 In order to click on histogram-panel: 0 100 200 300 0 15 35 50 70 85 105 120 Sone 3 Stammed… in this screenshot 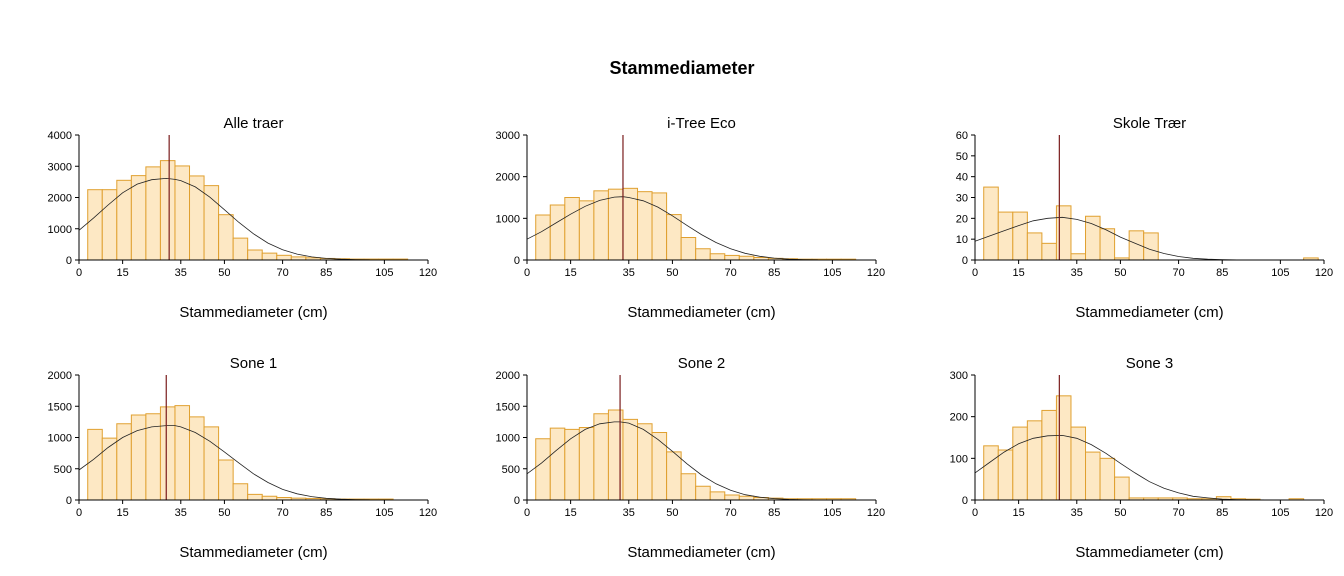, I will do `click(1142, 458)`.